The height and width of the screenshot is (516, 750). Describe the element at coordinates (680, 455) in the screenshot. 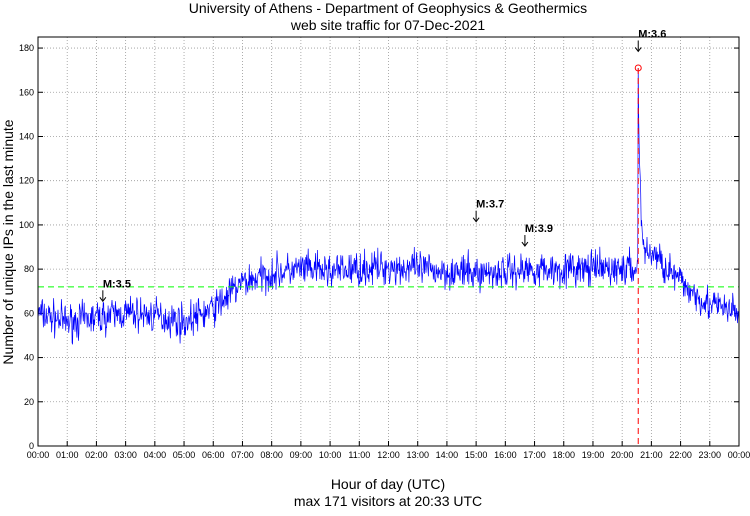

I see `x-tick-label: 22:00` at that location.